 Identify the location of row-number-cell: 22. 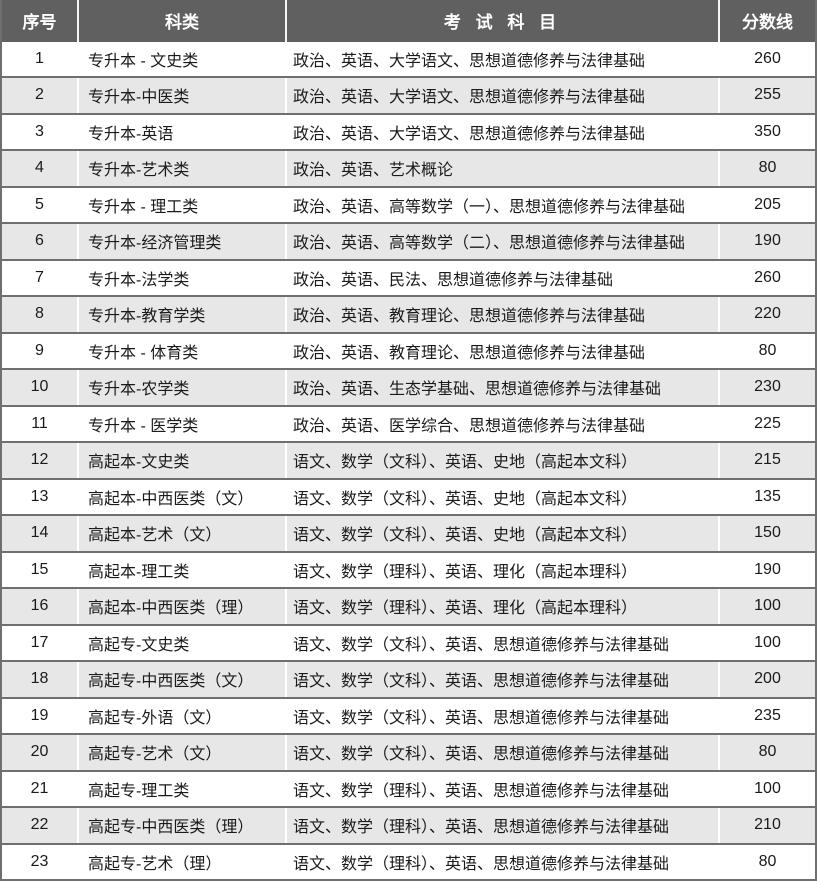
(40, 825).